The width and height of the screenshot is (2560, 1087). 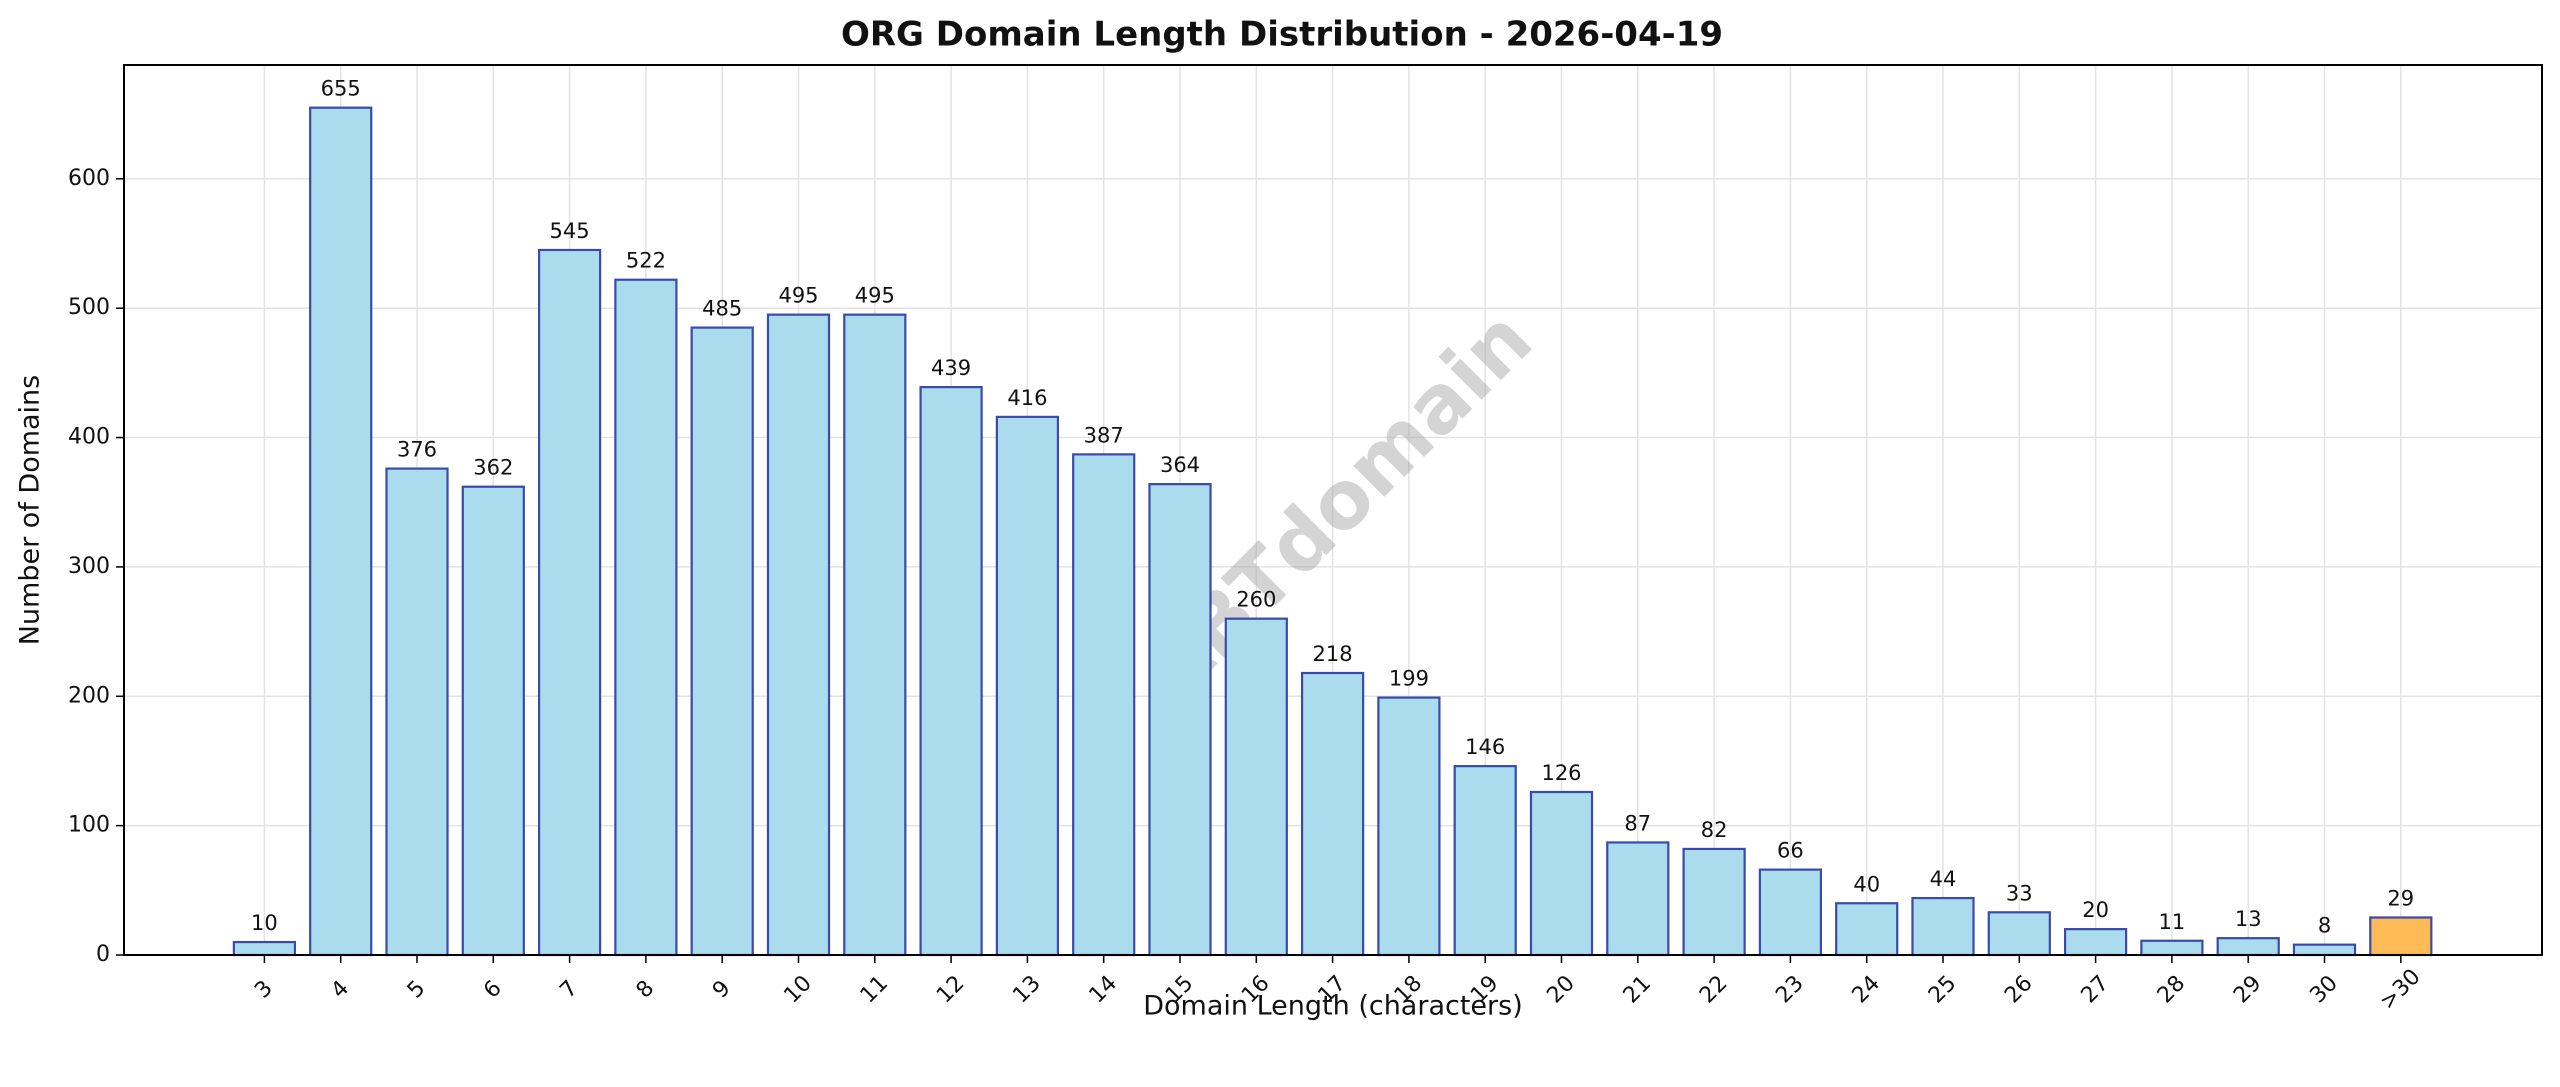 What do you see at coordinates (1943, 879) in the screenshot?
I see `value-label: 44` at bounding box center [1943, 879].